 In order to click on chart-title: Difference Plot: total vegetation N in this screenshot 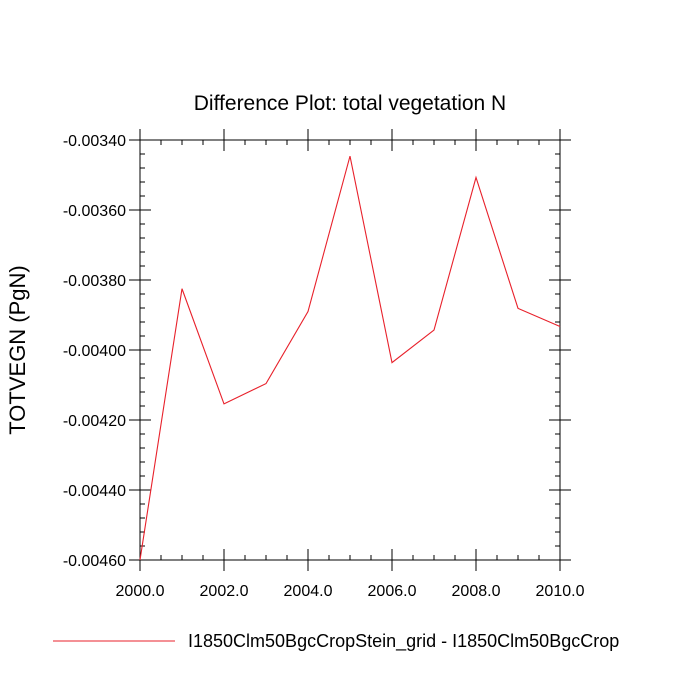, I will do `click(350, 103)`.